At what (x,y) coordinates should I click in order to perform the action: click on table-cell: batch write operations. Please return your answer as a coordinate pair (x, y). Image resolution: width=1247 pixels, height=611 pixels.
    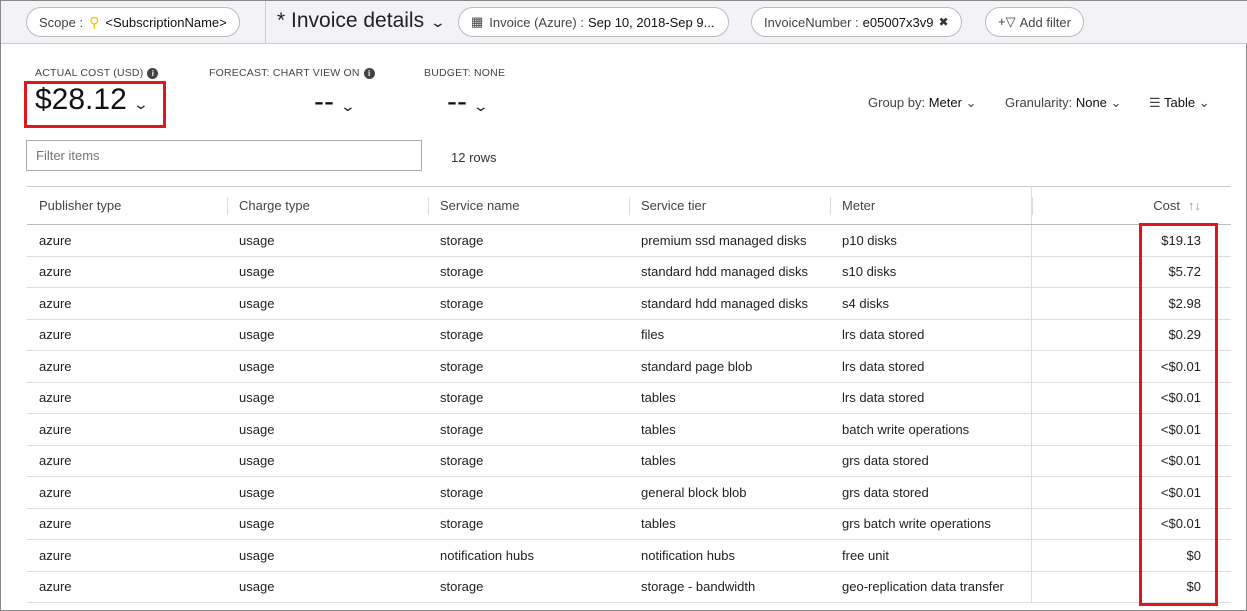
    Looking at the image, I should click on (930, 429).